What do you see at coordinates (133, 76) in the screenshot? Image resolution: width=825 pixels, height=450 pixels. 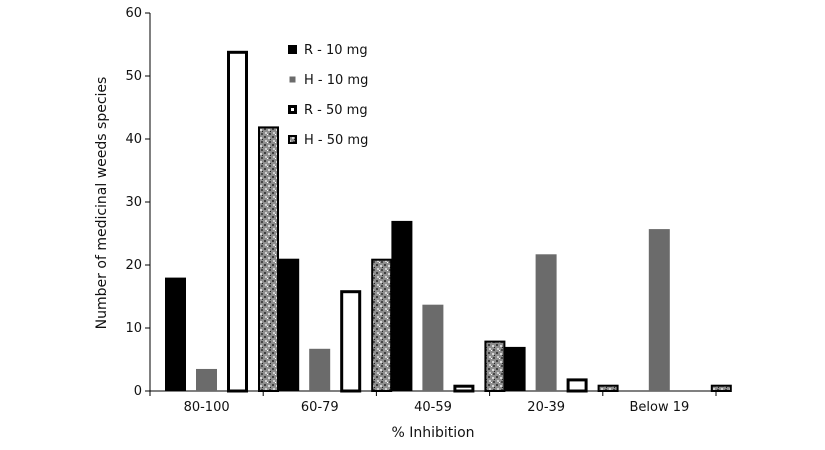 I see `y-tick-label: 50` at bounding box center [133, 76].